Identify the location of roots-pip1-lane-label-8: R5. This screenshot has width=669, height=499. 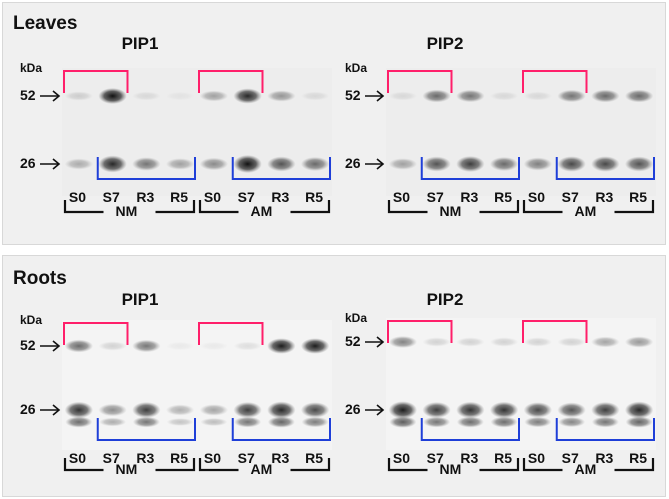
(314, 458).